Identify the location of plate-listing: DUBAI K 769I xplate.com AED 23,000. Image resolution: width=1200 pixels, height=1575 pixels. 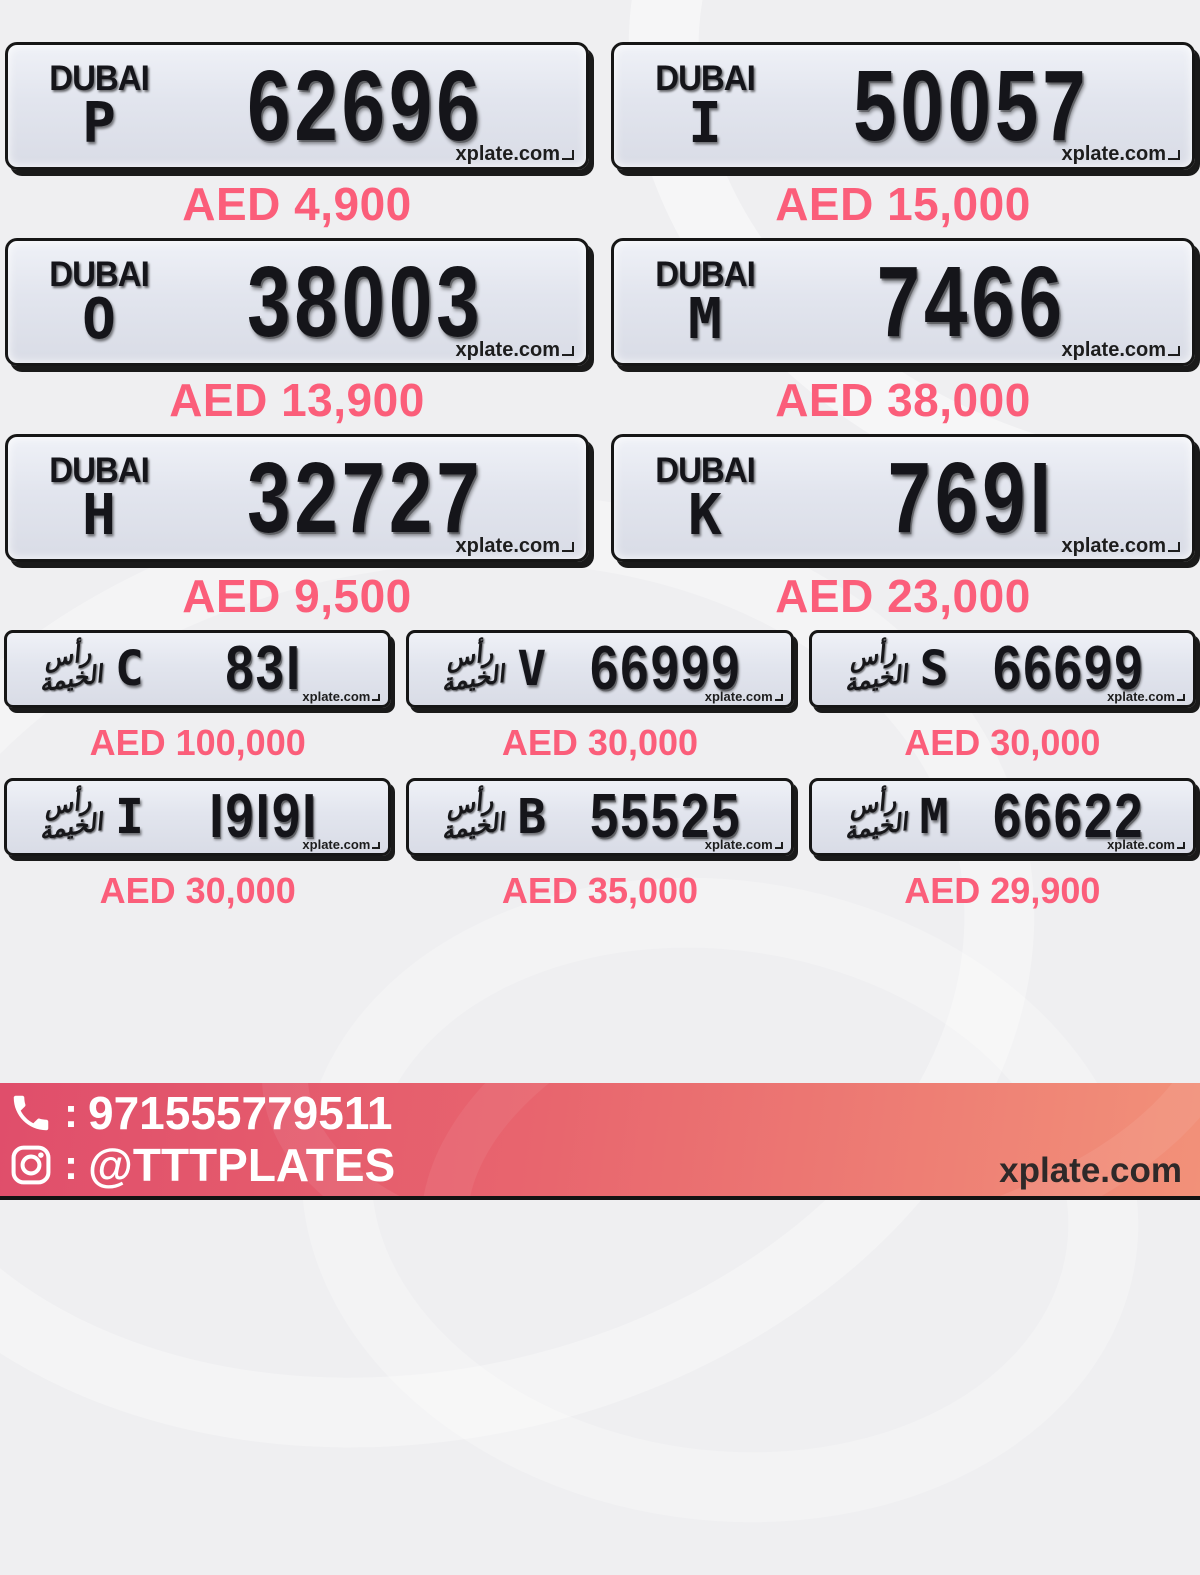
(903, 532).